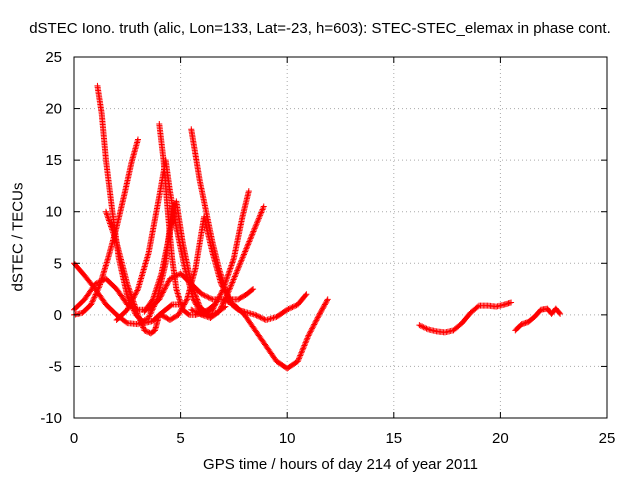 Image resolution: width=640 pixels, height=480 pixels. Describe the element at coordinates (55, 366) in the screenshot. I see `y-tick-label: -5` at that location.